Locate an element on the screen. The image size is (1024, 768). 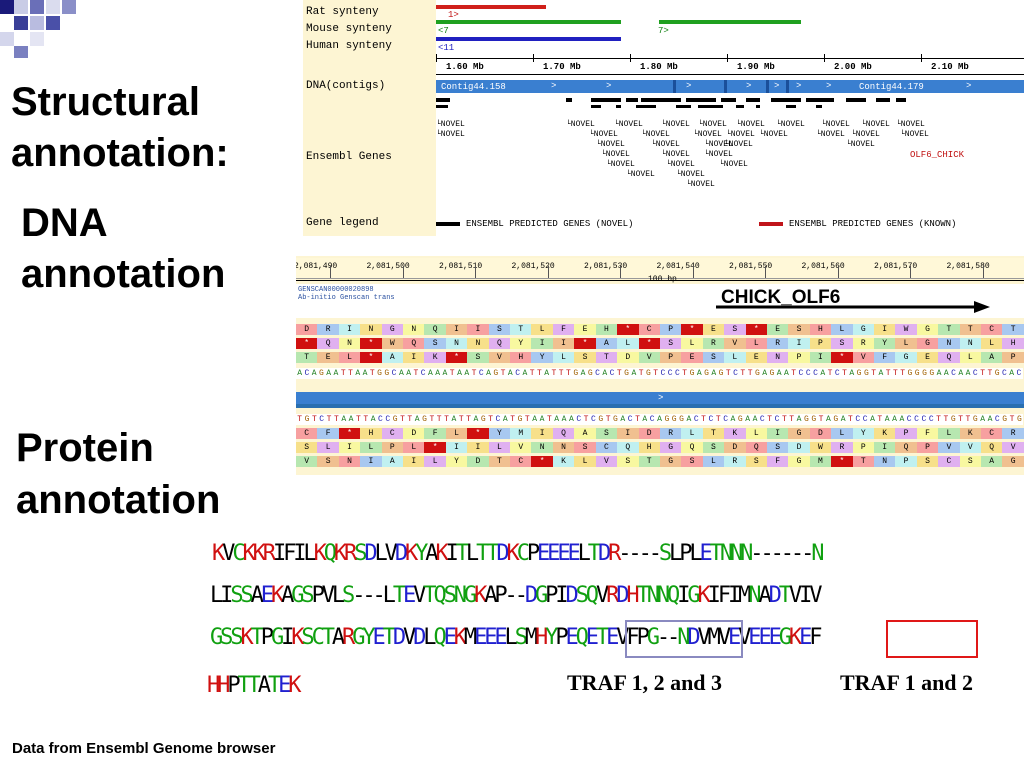
coord-tick is located at coordinates (475, 272).